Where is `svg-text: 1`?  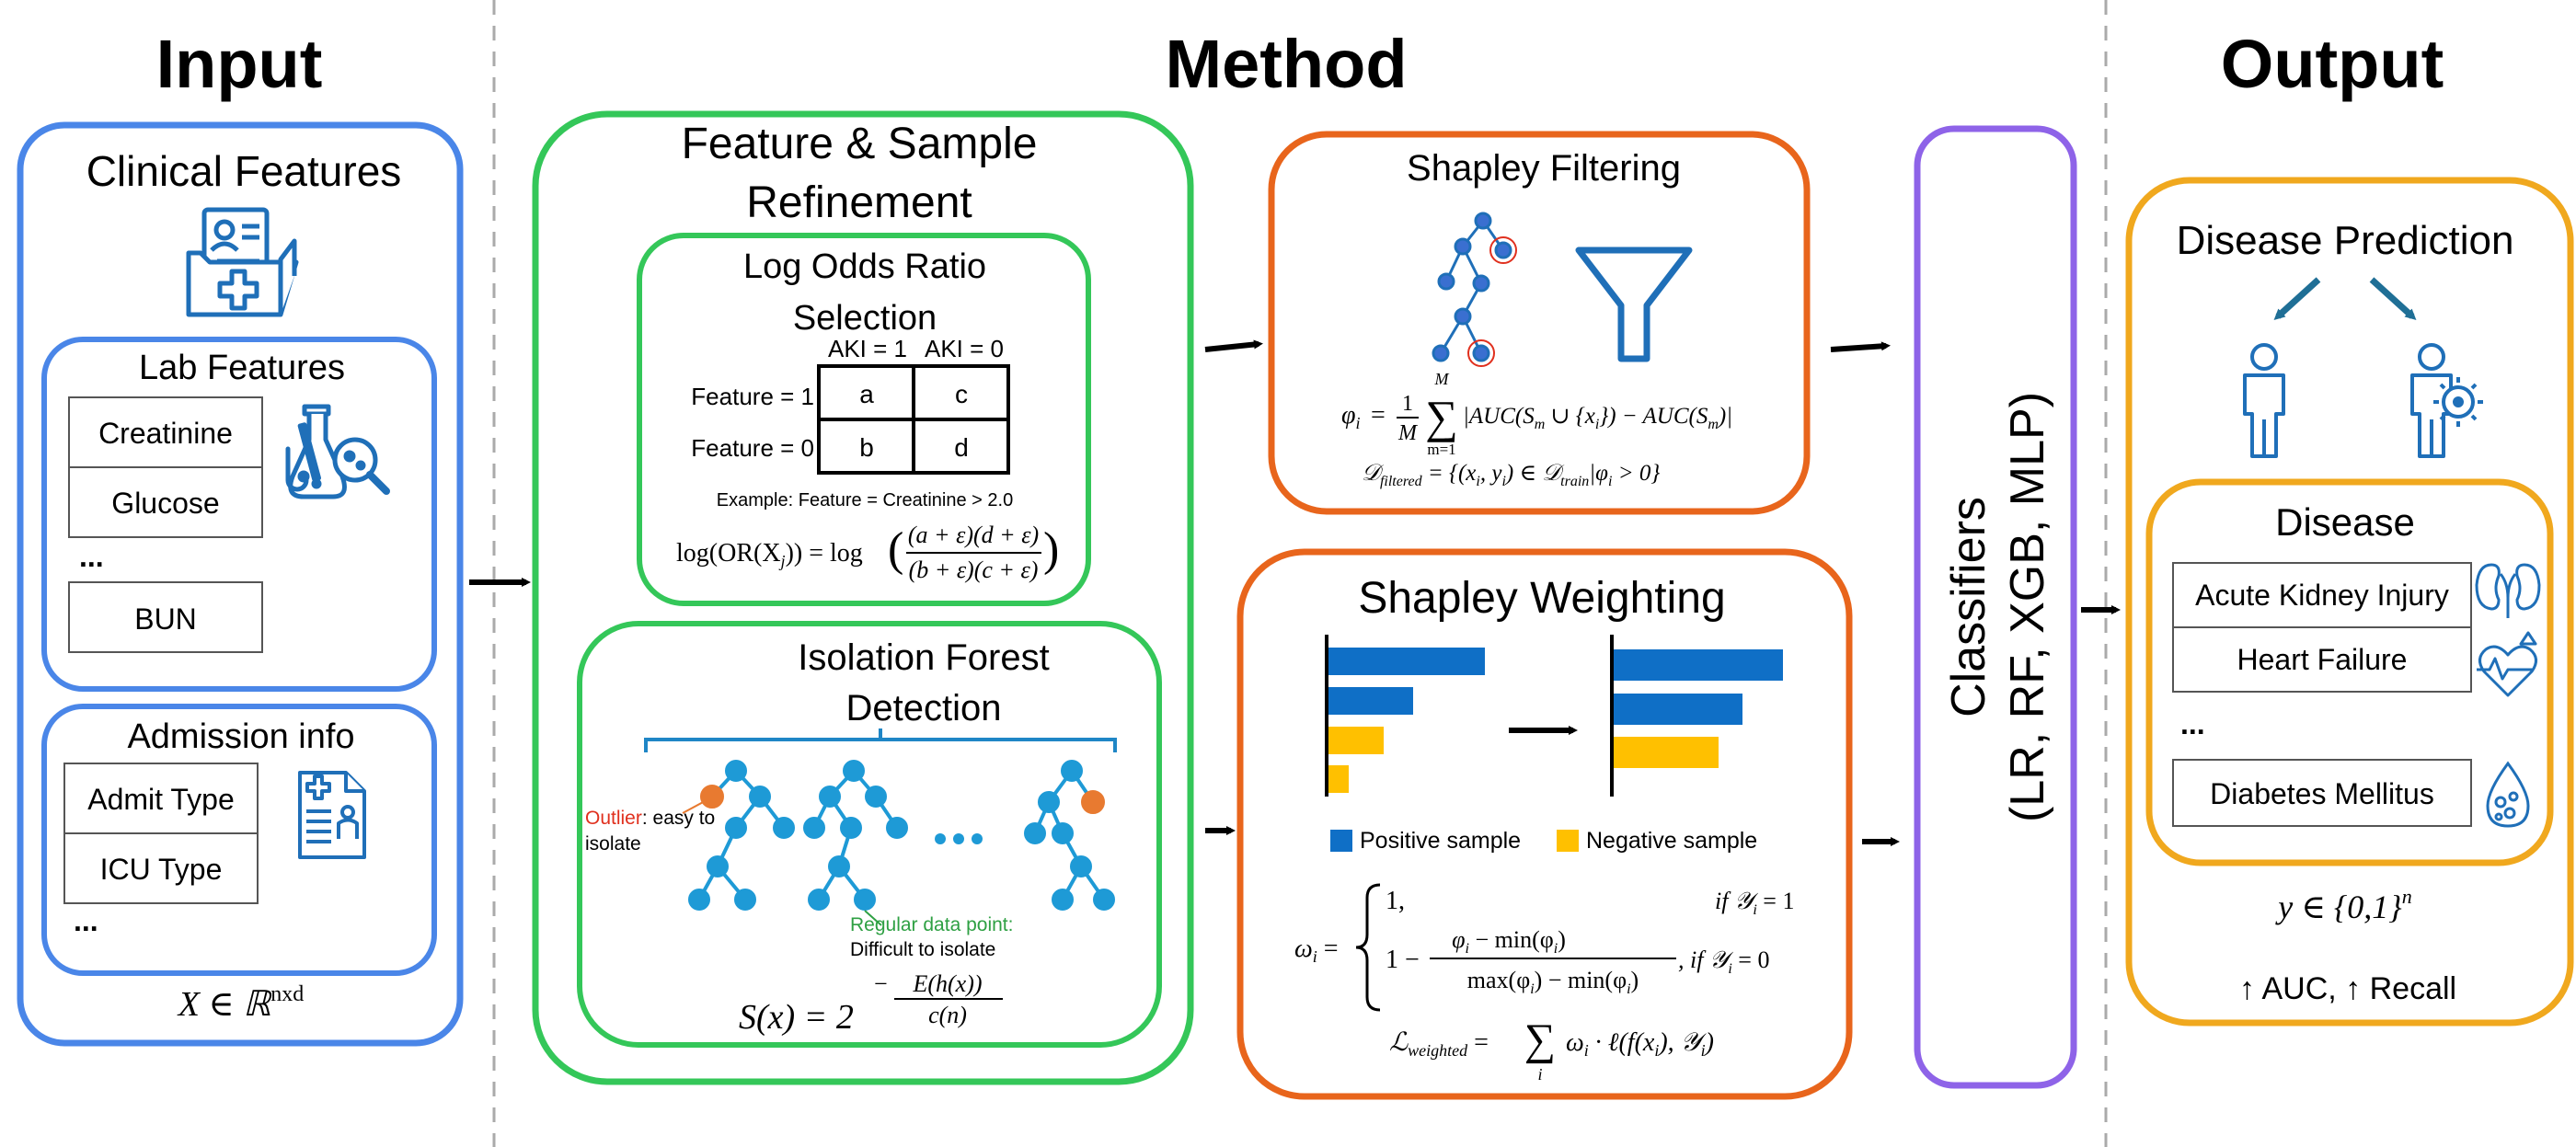 svg-text: 1 is located at coordinates (1407, 404).